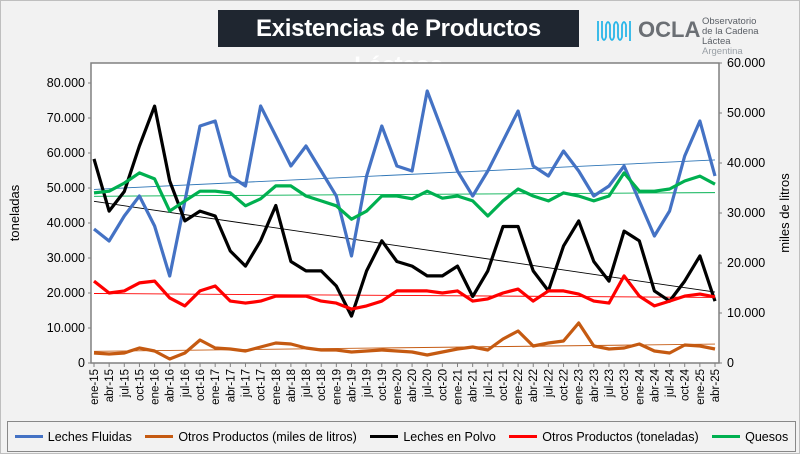 This screenshot has width=800, height=454. I want to click on right-tick-label: 10.000, so click(746, 313).